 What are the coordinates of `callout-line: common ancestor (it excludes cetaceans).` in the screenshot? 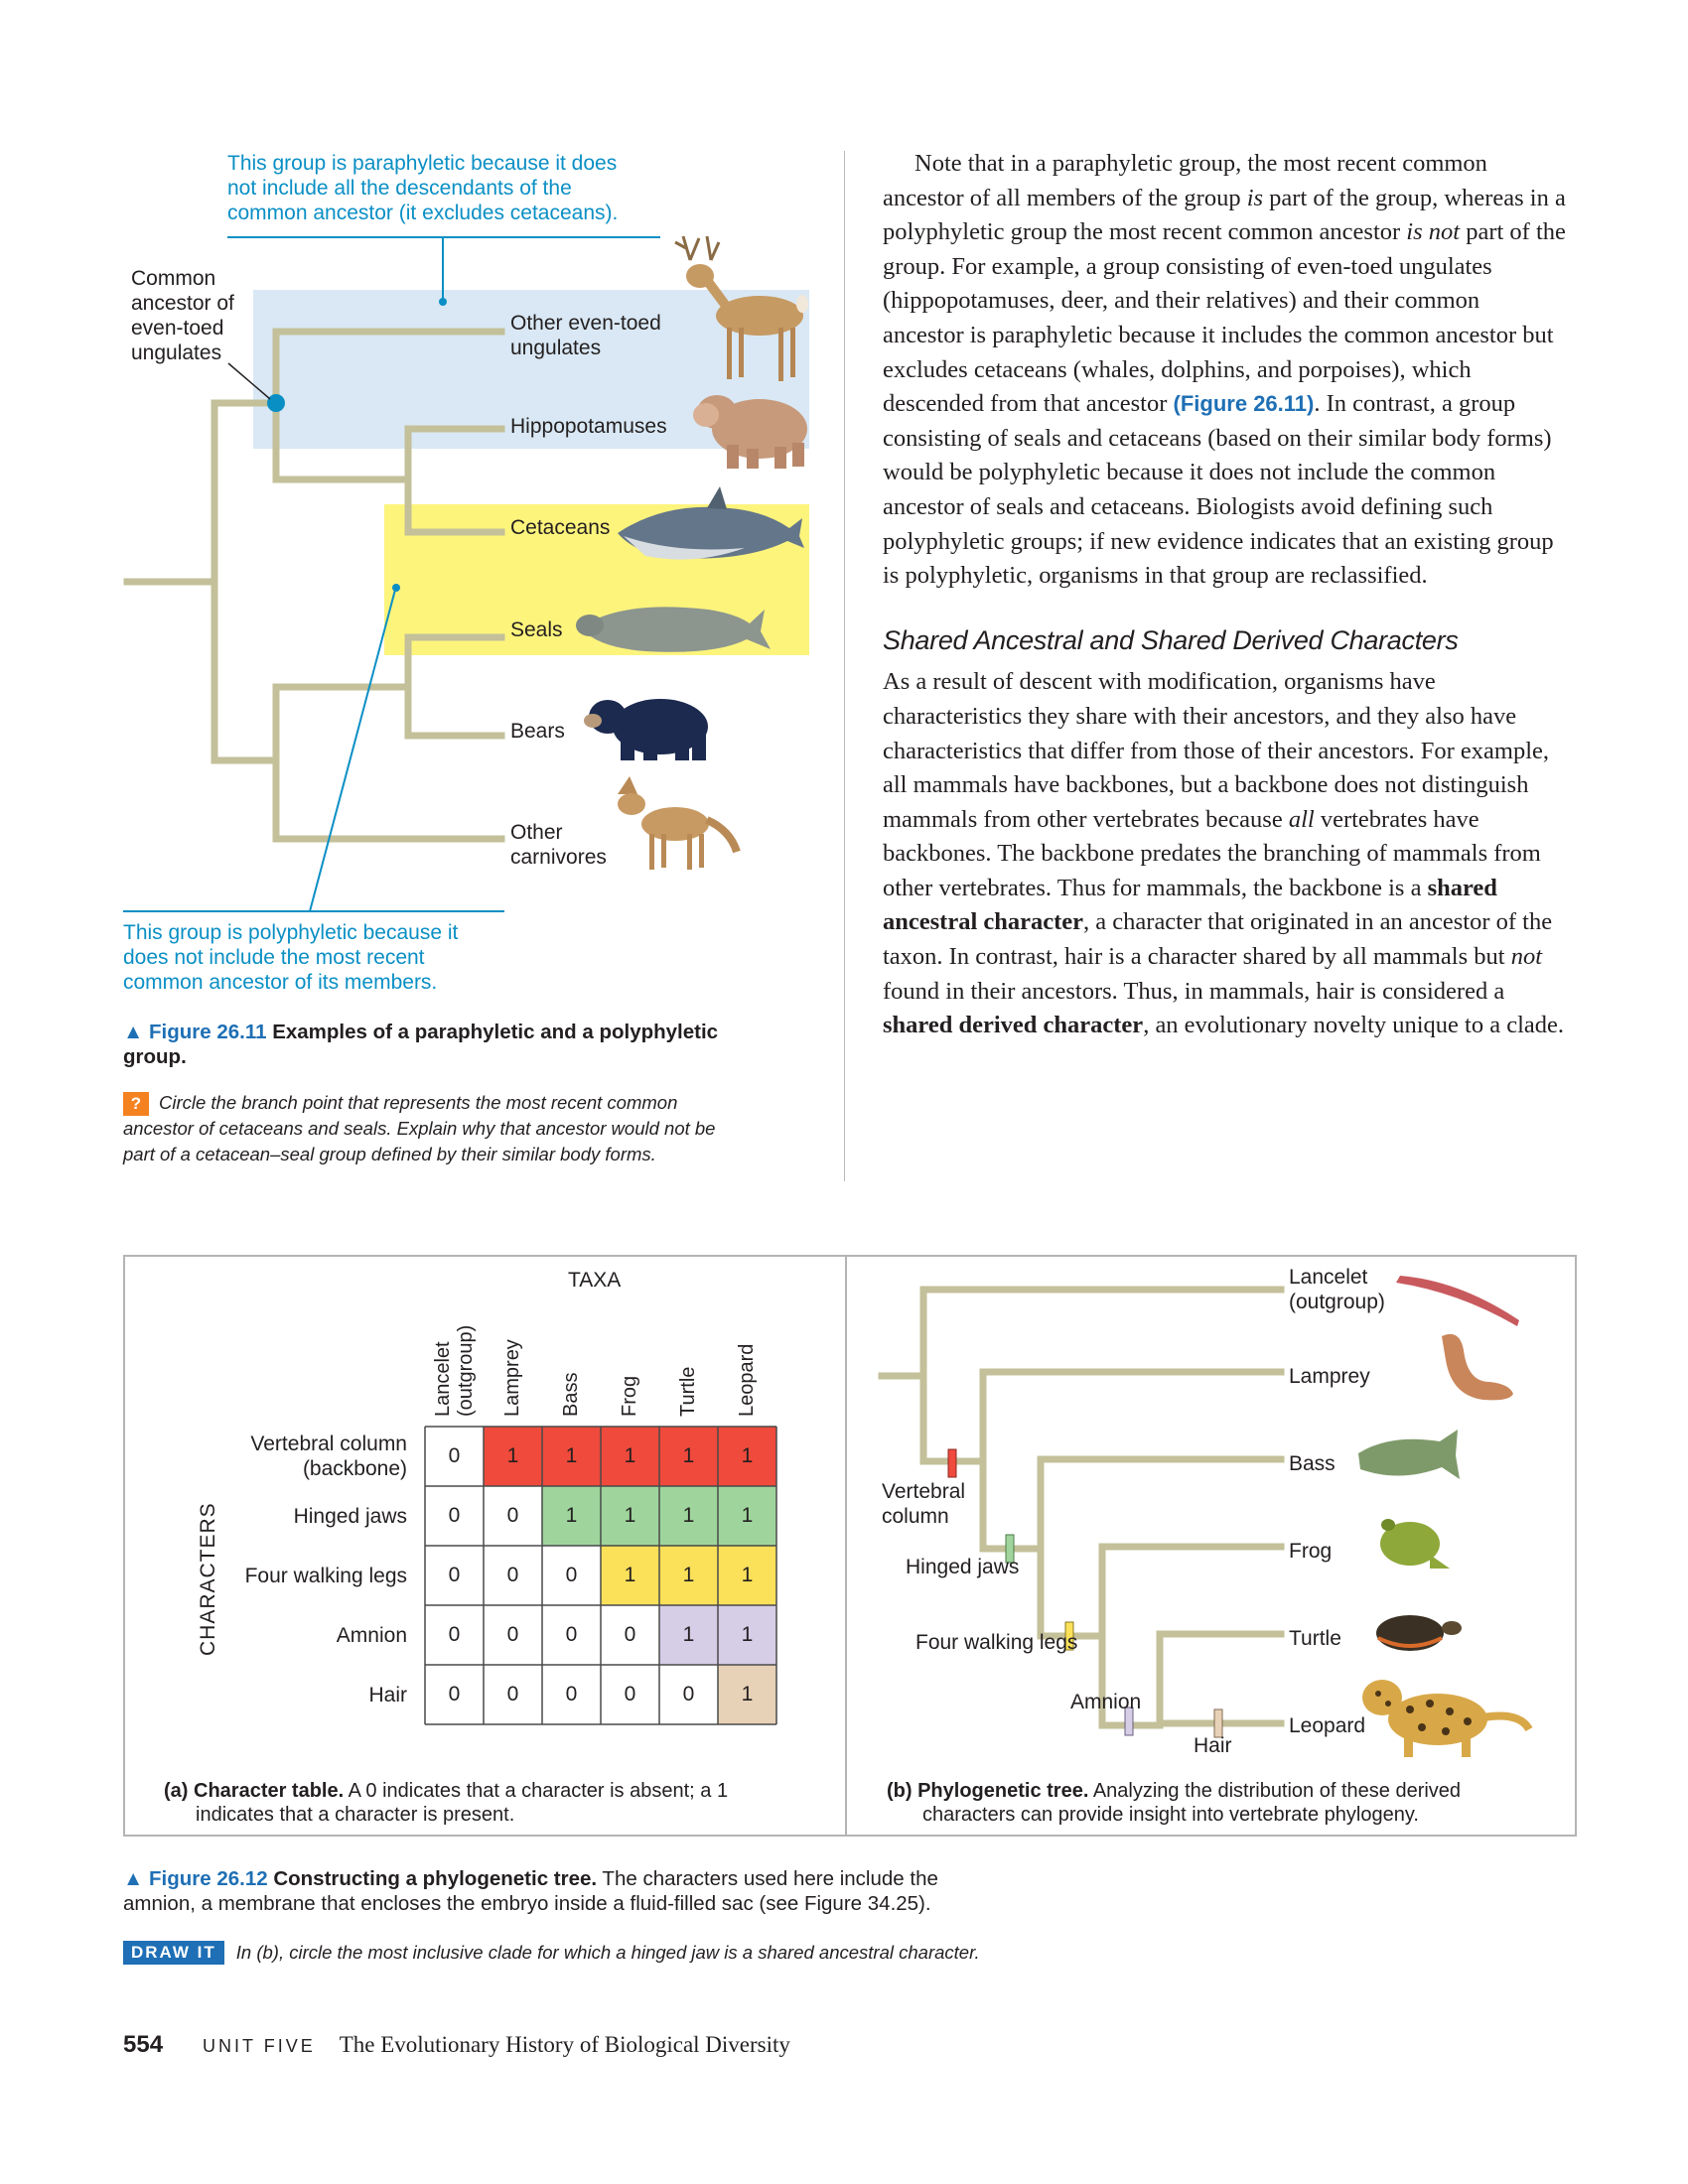 It's located at (423, 213).